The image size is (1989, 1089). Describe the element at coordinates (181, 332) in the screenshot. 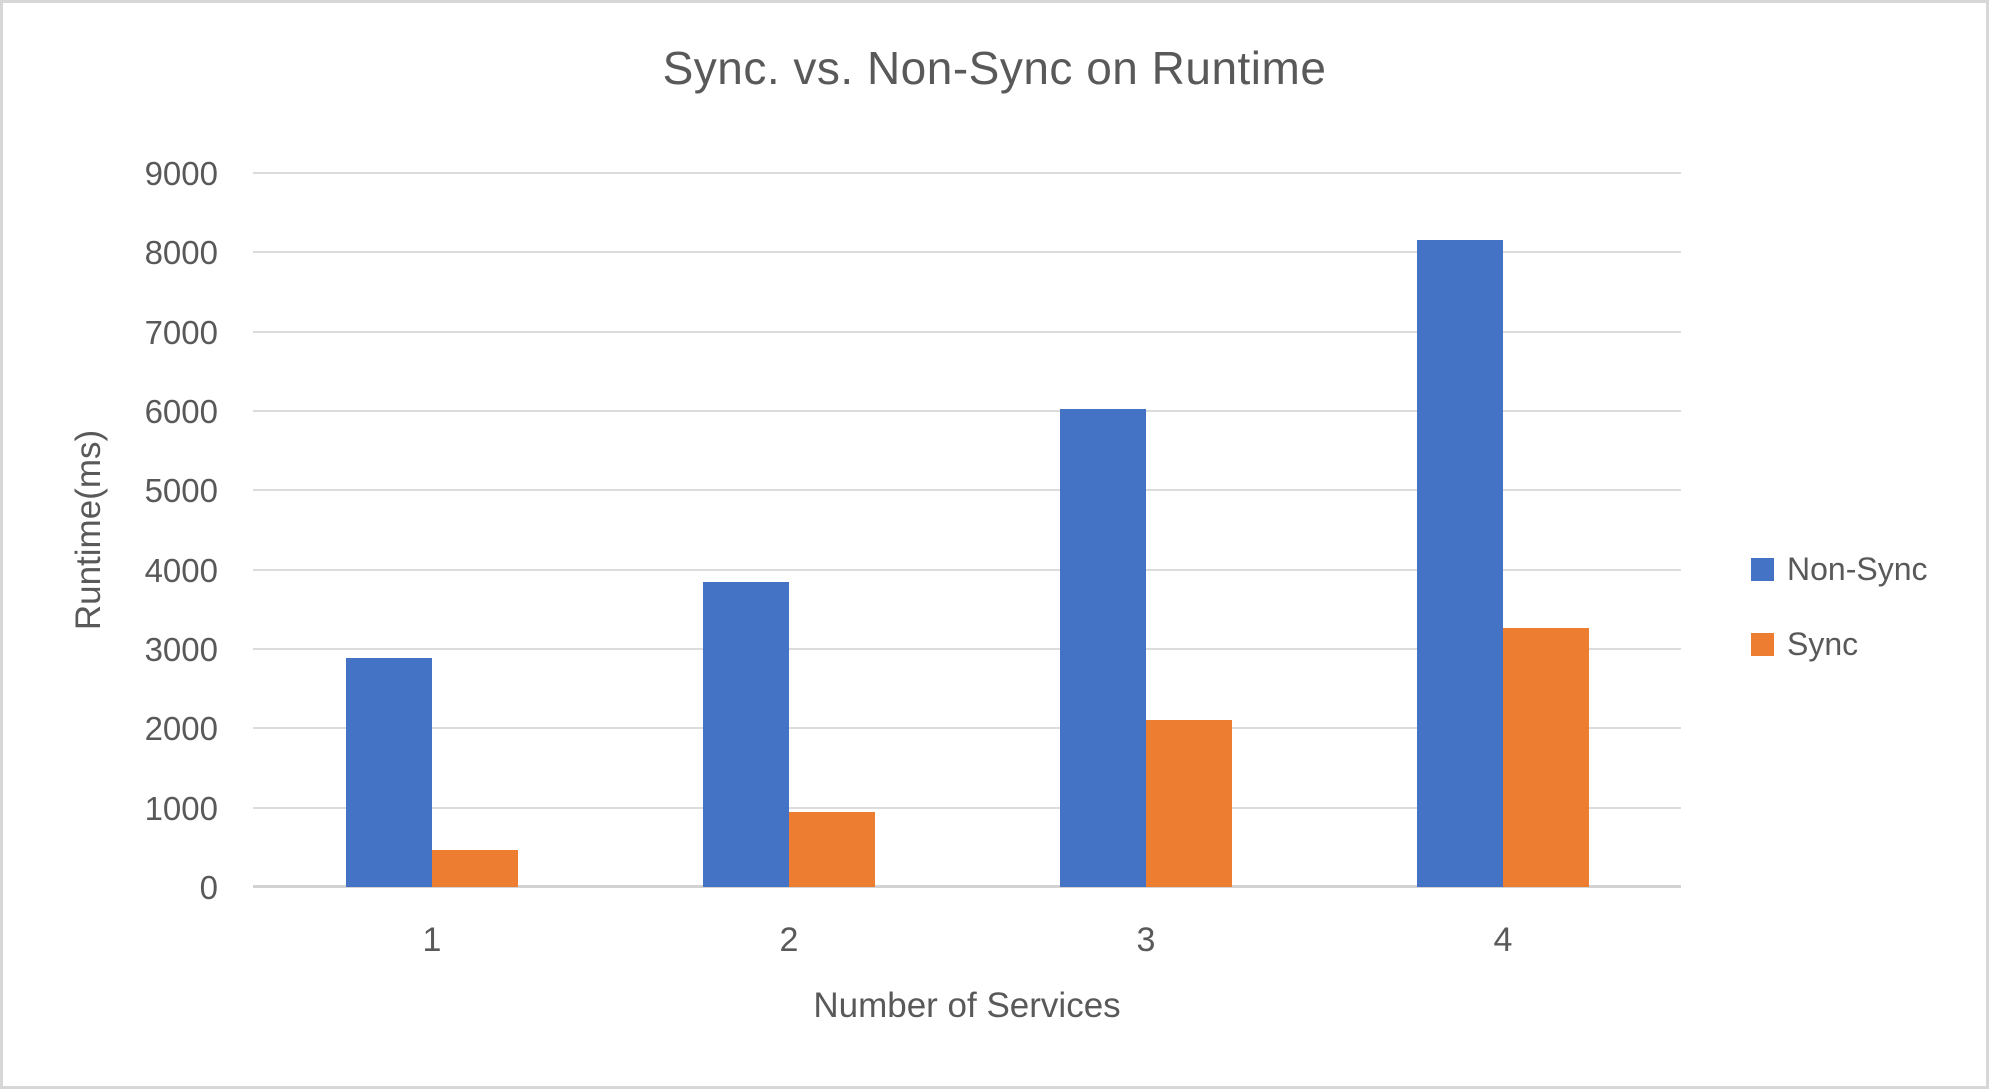

I see `y-tick-label-7000: 7000` at that location.